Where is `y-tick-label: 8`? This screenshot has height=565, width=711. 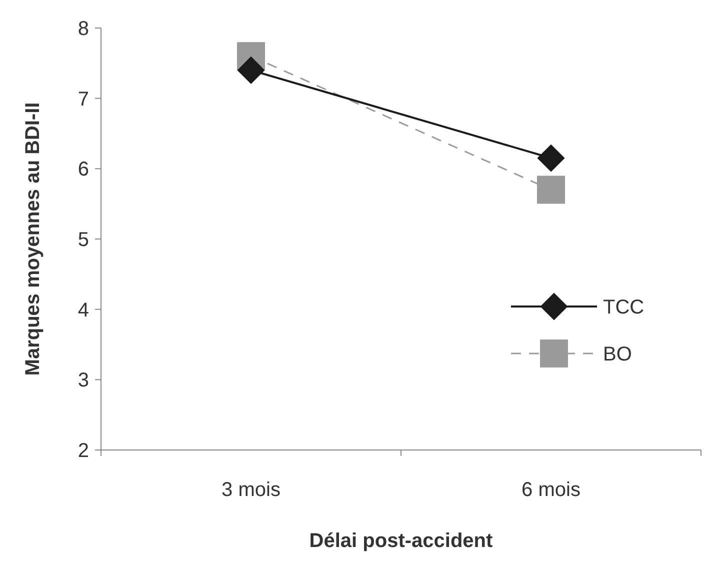 y-tick-label: 8 is located at coordinates (83, 29).